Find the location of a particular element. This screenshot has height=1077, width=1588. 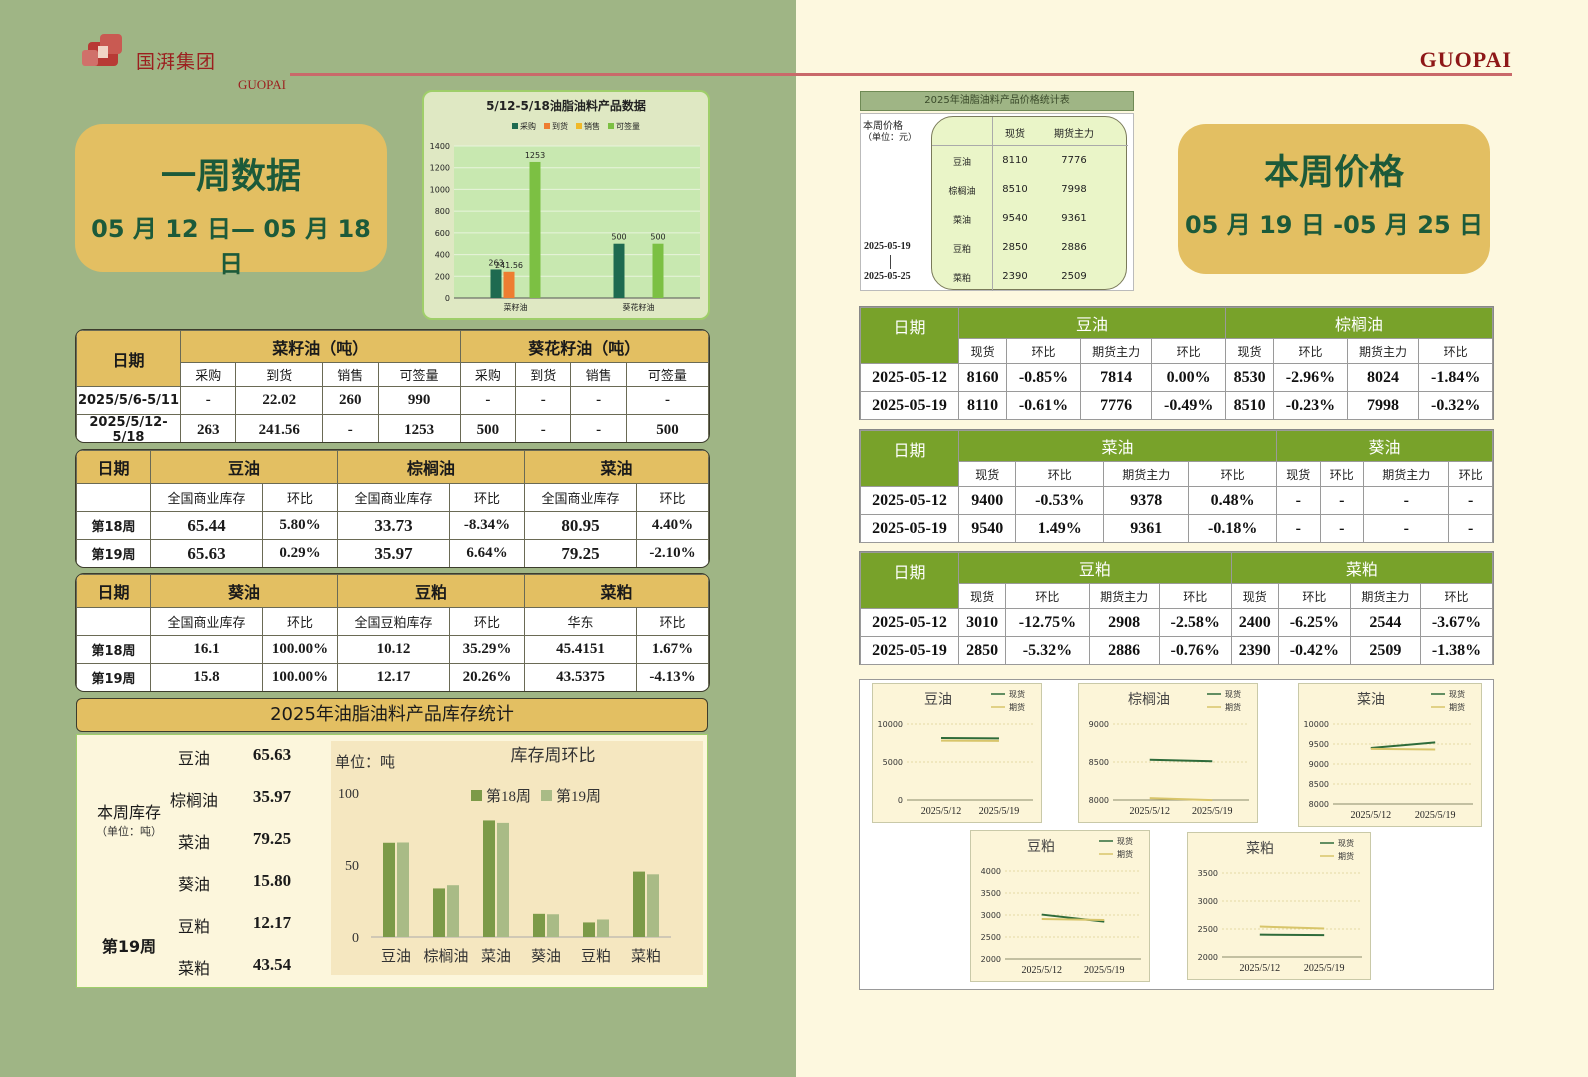

t1-sub-3: 可签量 is located at coordinates (419, 374).